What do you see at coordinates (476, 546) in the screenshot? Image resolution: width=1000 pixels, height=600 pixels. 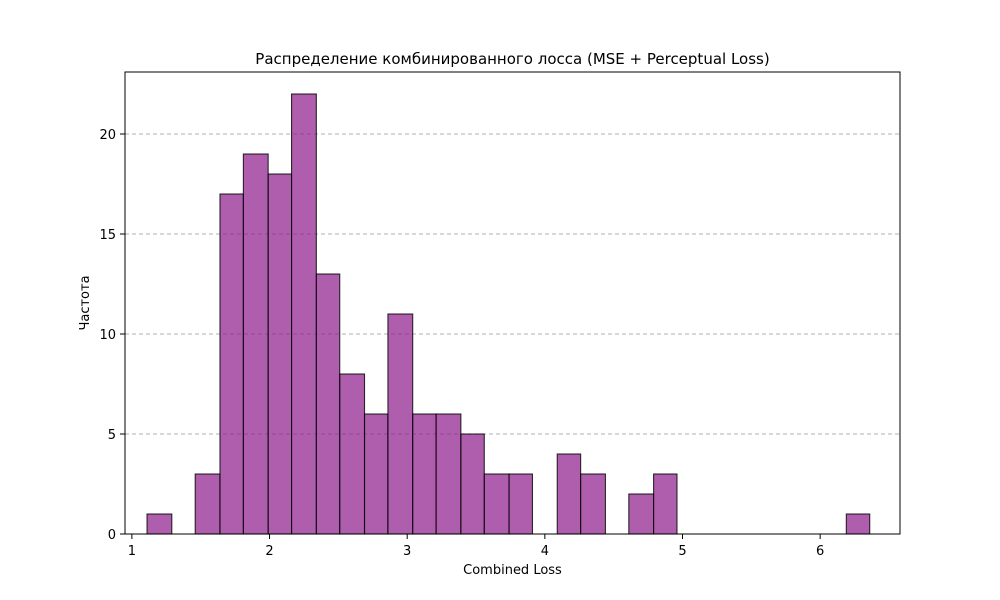 I see `x-axis-ticks: 1 2 3 4 5 6` at bounding box center [476, 546].